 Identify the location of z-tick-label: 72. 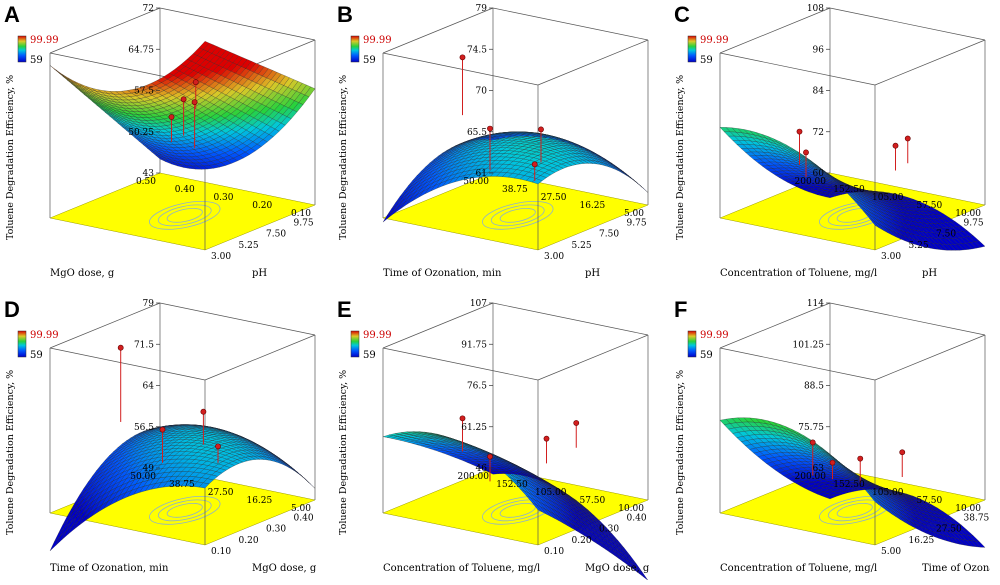
(818, 133).